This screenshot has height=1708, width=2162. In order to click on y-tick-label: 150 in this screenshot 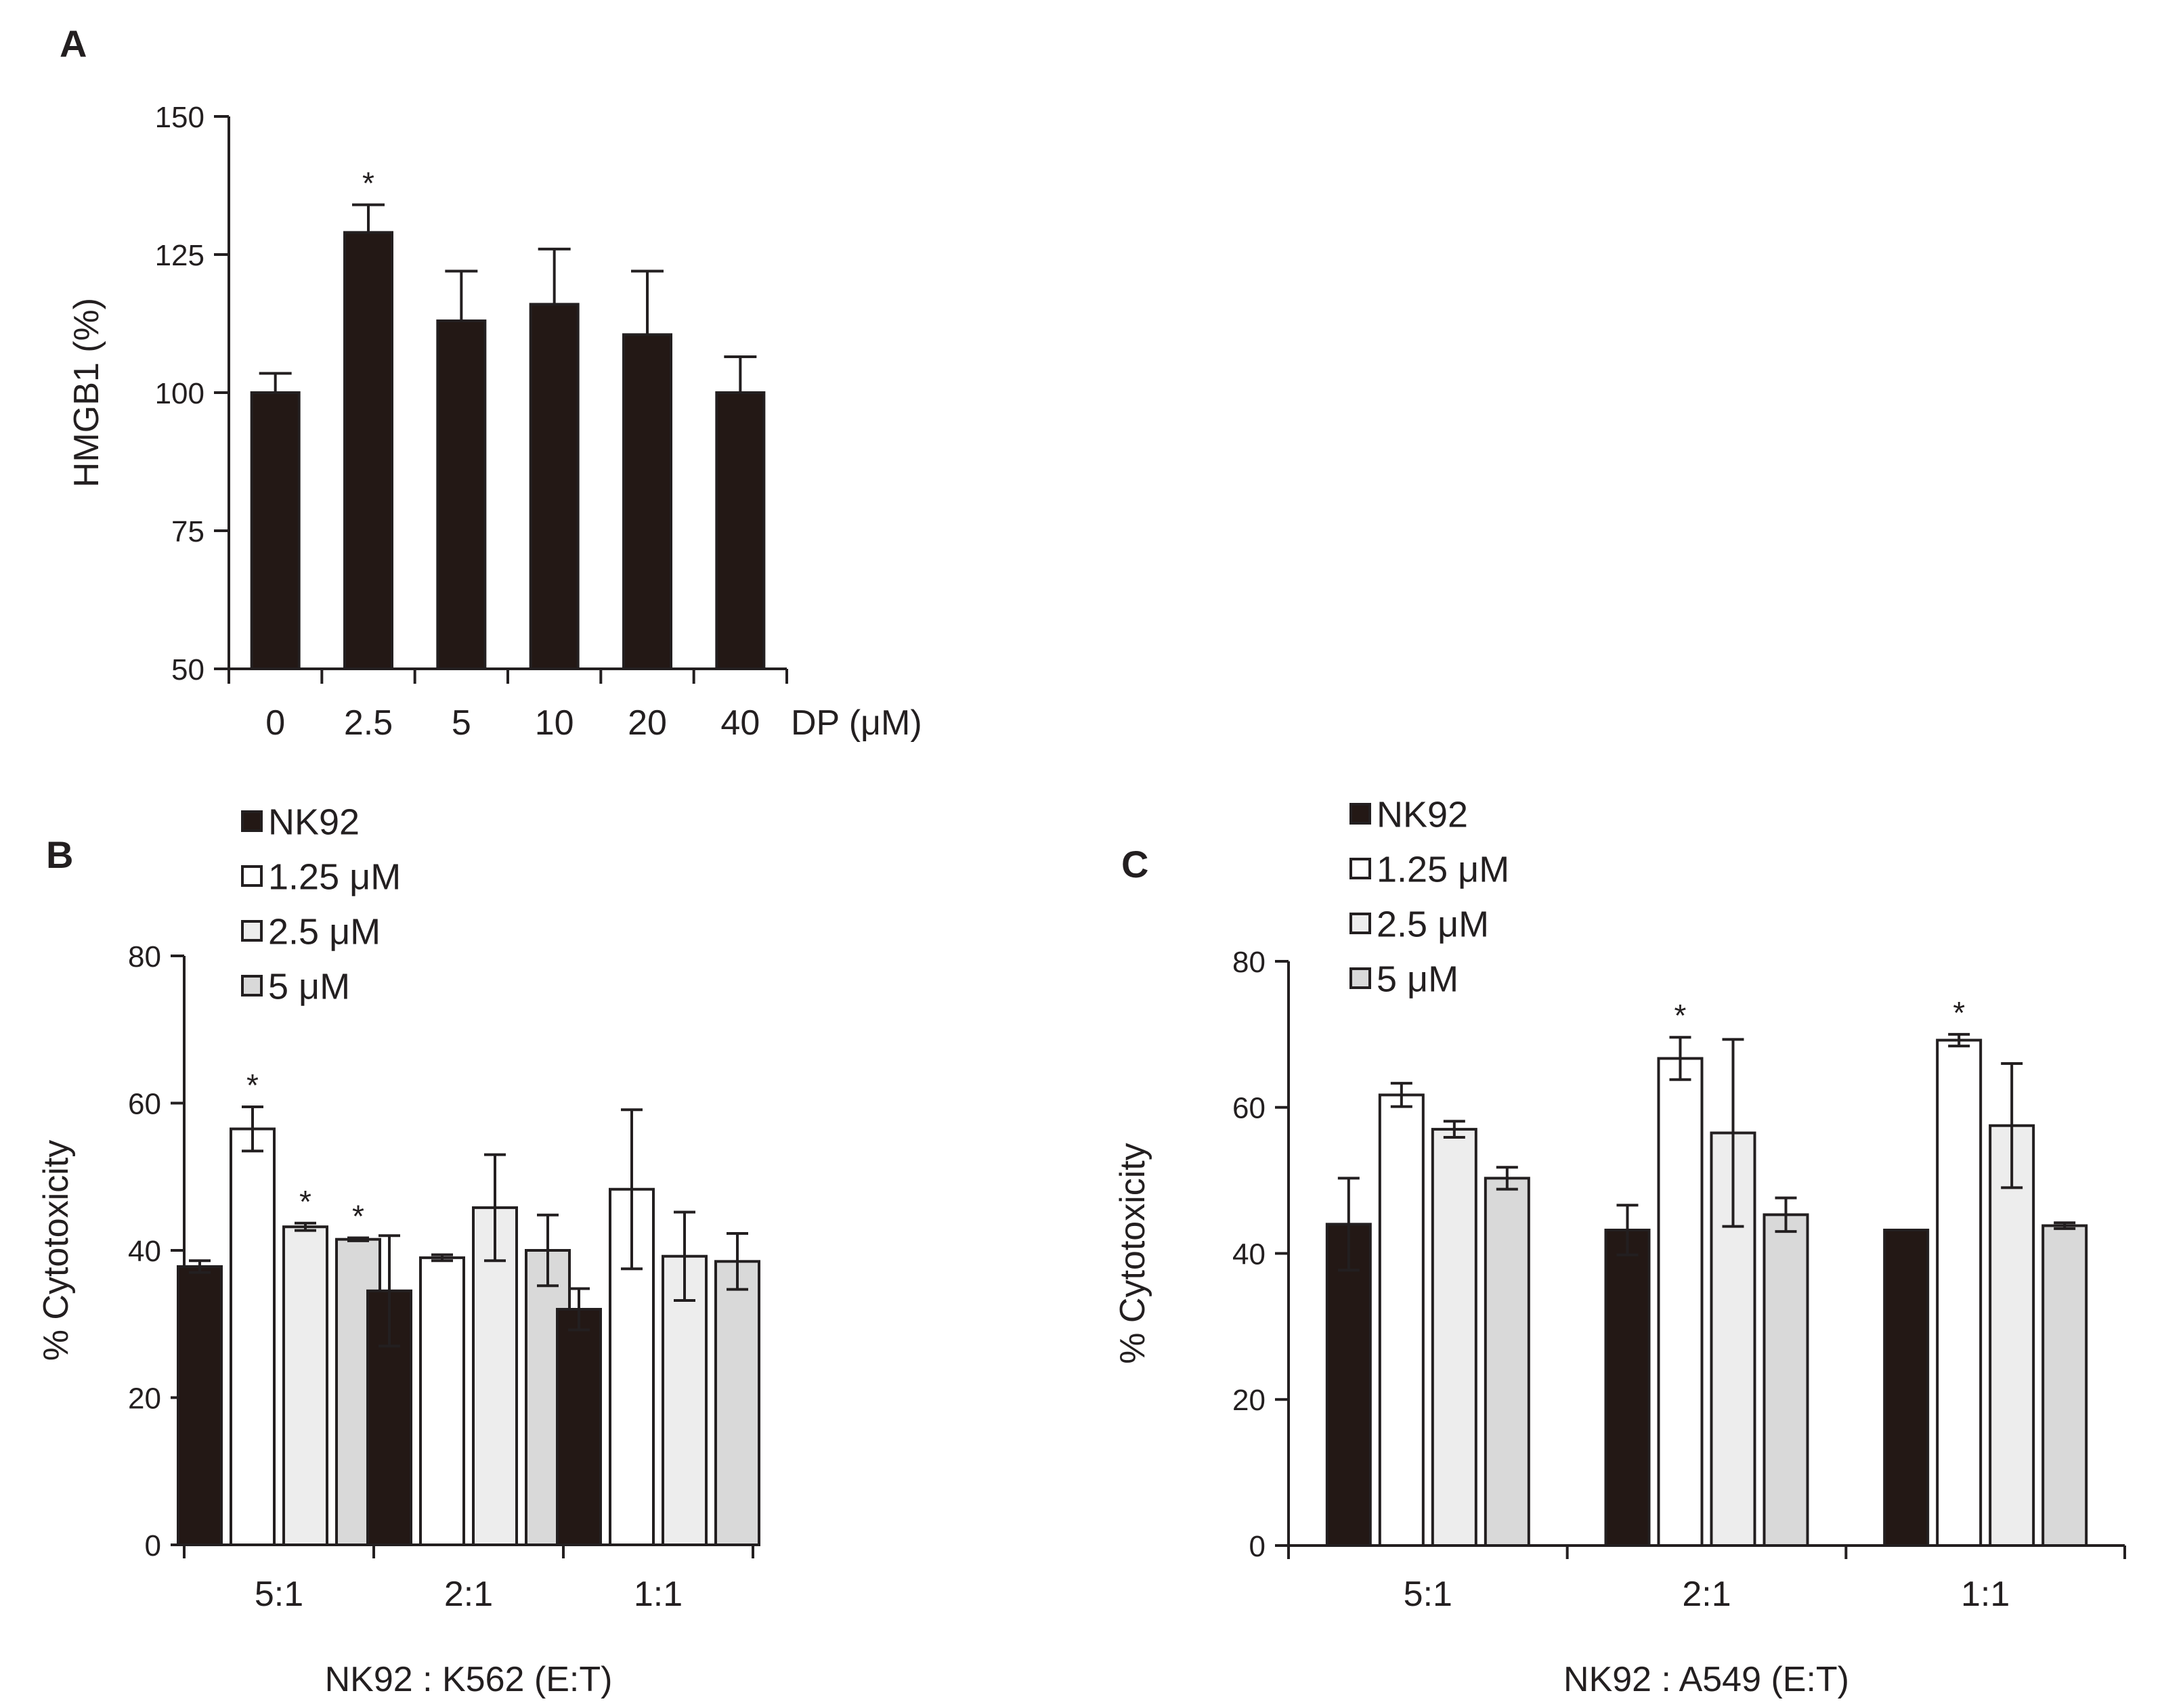, I will do `click(179, 118)`.